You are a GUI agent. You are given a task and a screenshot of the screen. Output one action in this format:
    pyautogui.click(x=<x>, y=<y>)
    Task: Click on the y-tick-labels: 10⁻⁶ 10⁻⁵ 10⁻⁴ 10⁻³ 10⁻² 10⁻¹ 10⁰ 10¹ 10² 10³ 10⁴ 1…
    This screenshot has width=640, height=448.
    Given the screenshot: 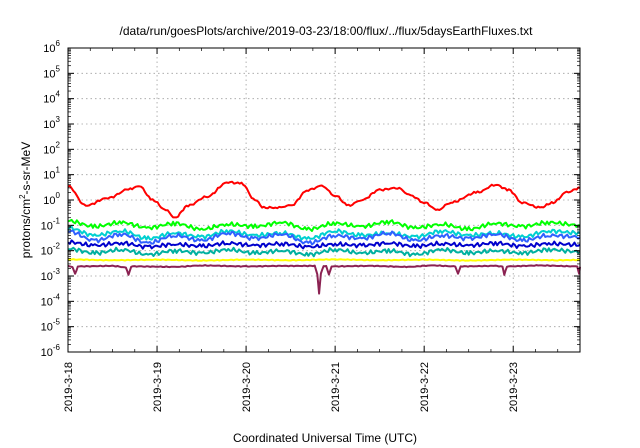 What is the action you would take?
    pyautogui.click(x=51, y=199)
    